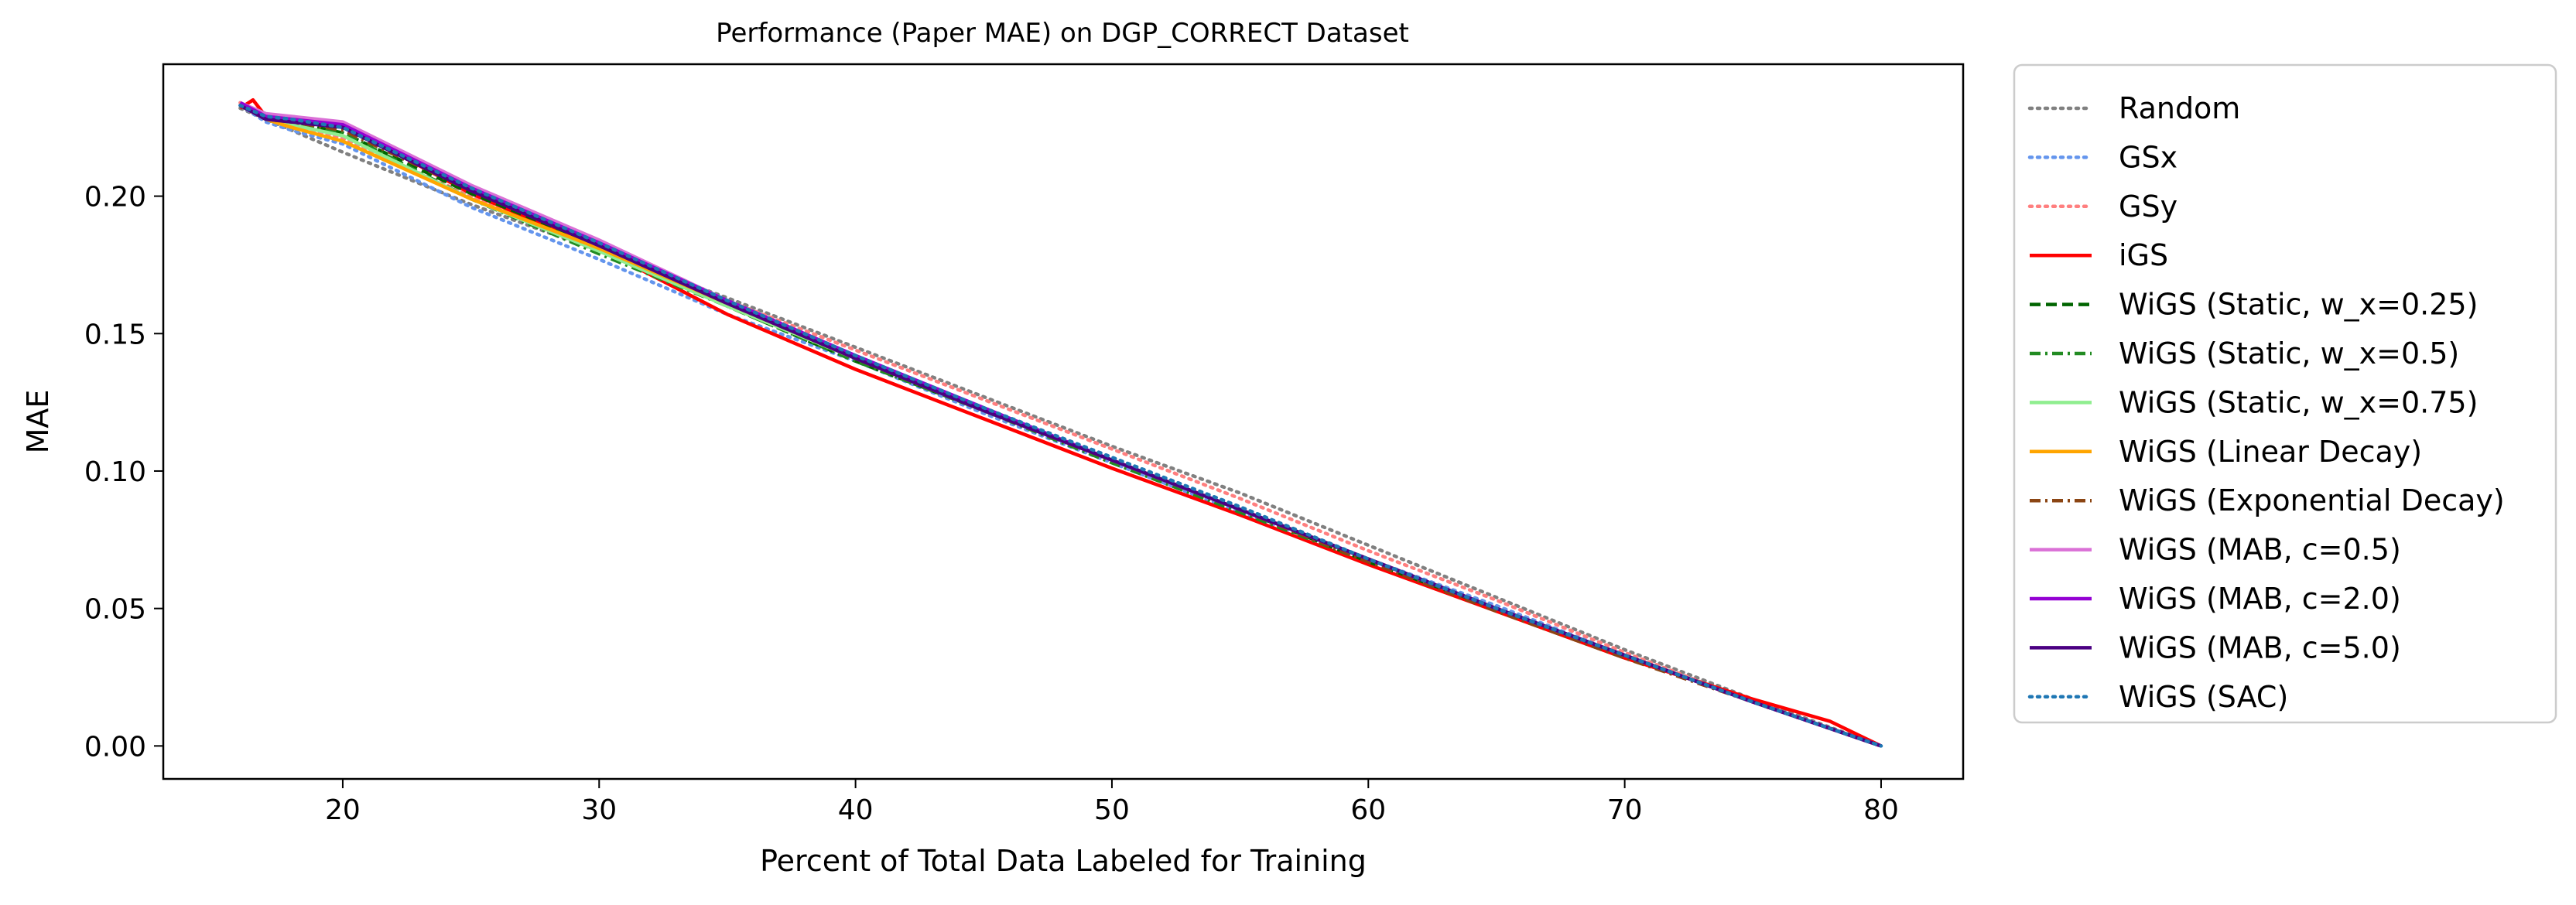 The image size is (2576, 905). I want to click on legend-label: WiGS (SAC), so click(2203, 697).